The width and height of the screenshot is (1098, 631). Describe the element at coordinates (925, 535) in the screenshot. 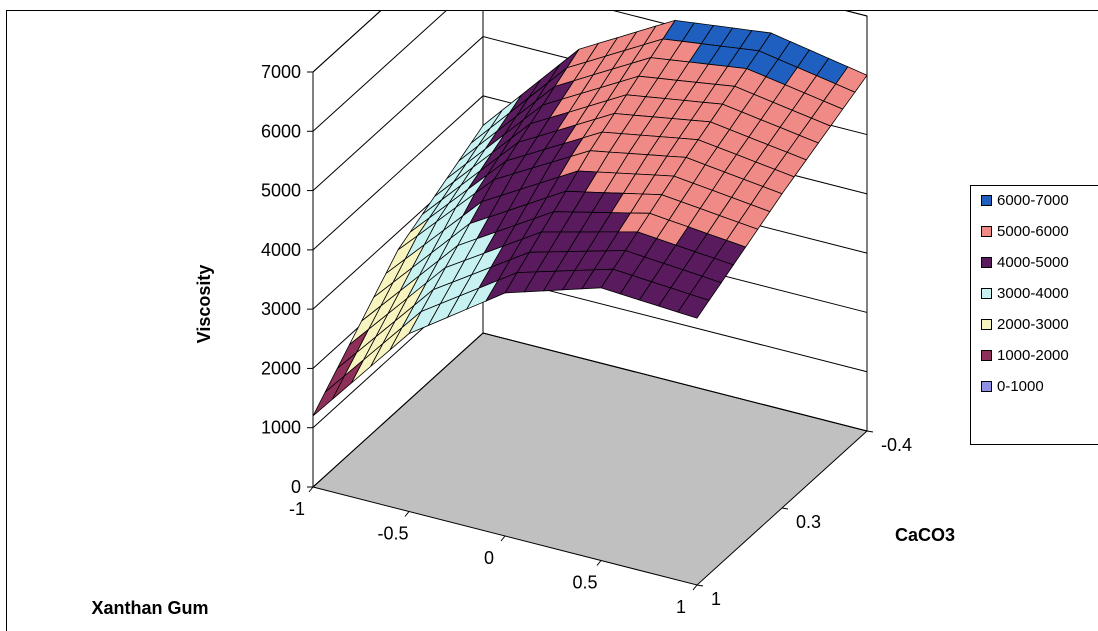

I see `y-axis-title: CaCO3` at that location.